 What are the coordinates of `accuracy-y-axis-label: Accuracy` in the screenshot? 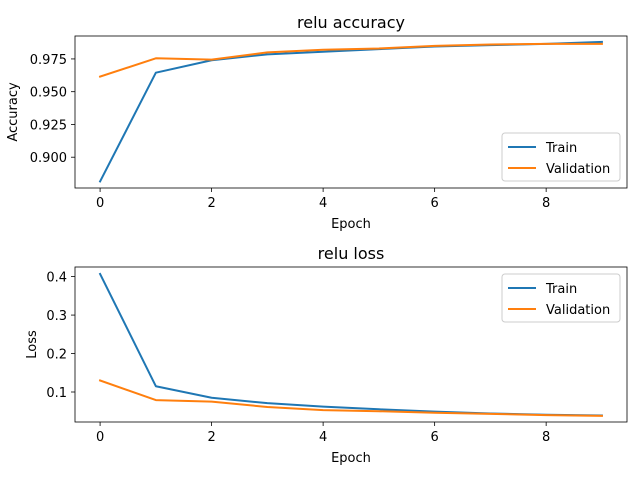 It's located at (13, 112).